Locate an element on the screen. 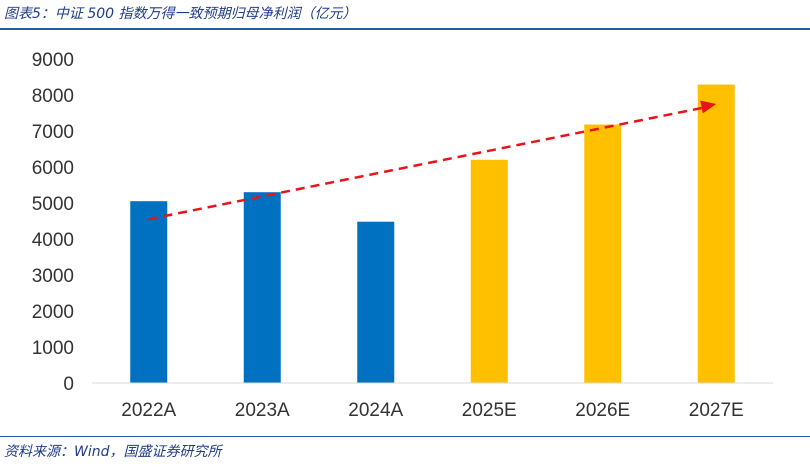 The width and height of the screenshot is (810, 473). y-tick-label: 9000 is located at coordinates (53, 60).